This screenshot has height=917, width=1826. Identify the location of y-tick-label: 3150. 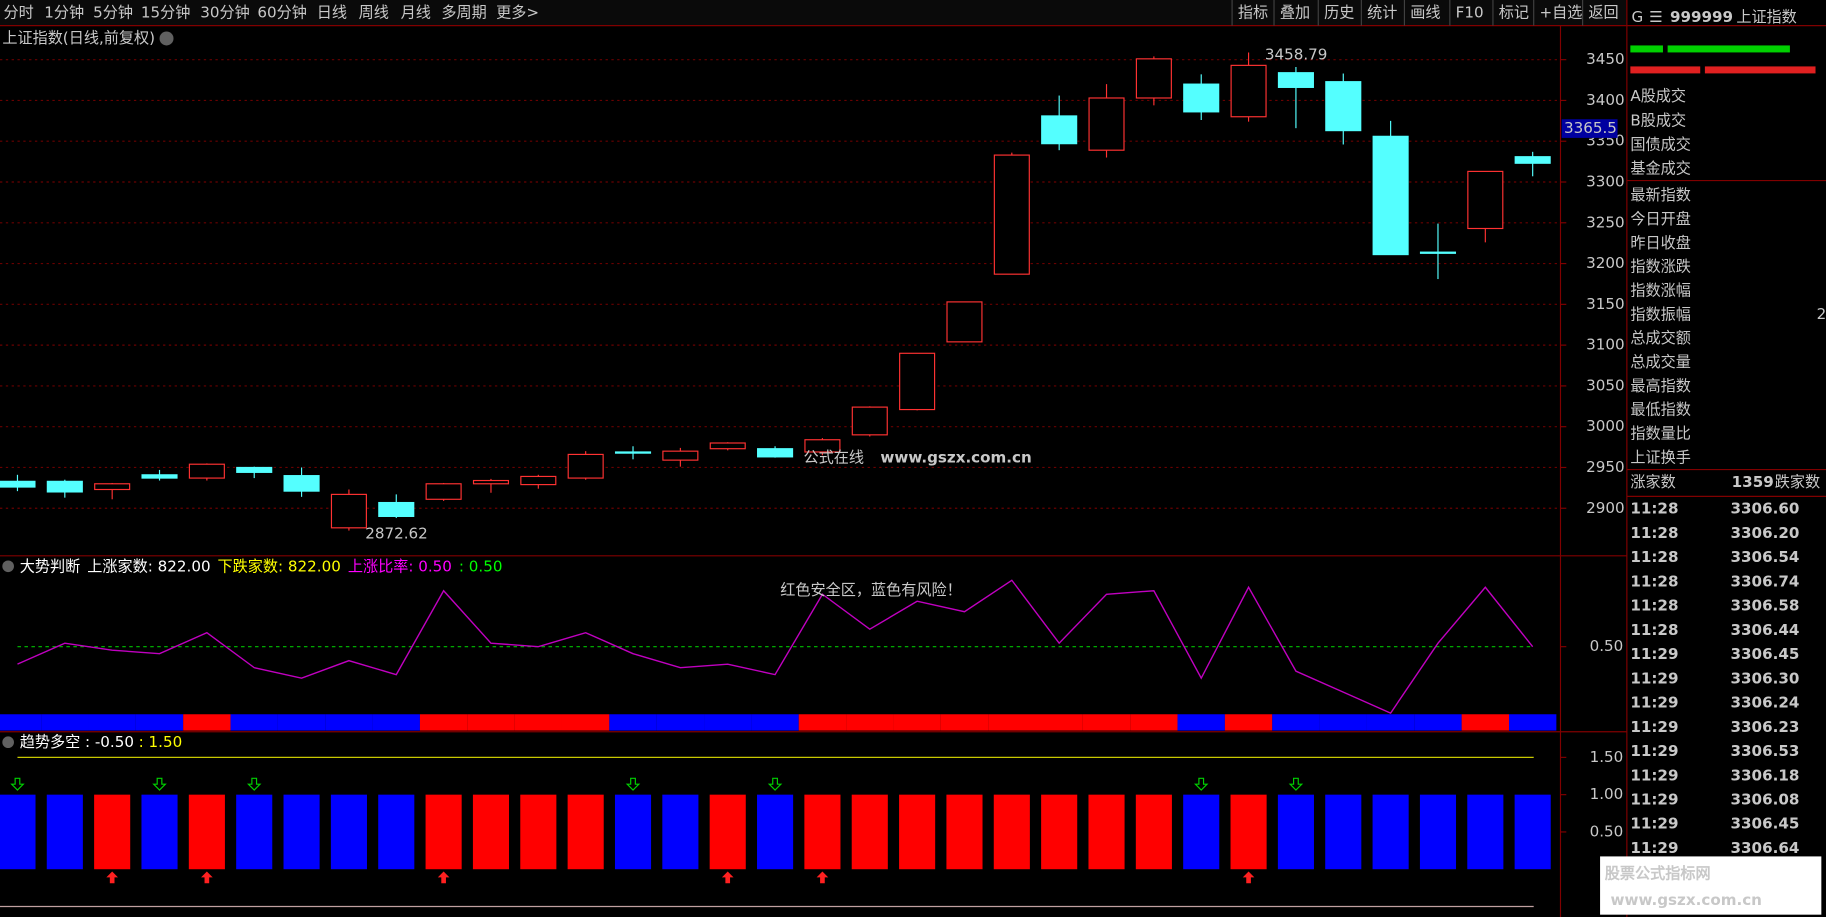
(1605, 304).